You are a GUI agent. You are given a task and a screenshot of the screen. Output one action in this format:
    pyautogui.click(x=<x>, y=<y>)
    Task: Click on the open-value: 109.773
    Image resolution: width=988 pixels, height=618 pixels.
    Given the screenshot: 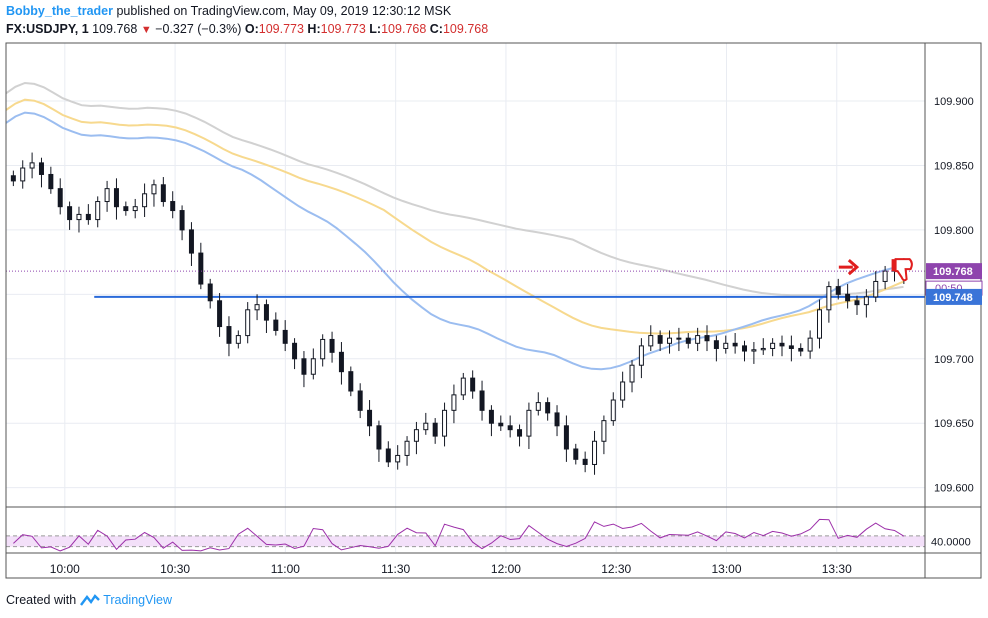 What is the action you would take?
    pyautogui.click(x=281, y=29)
    